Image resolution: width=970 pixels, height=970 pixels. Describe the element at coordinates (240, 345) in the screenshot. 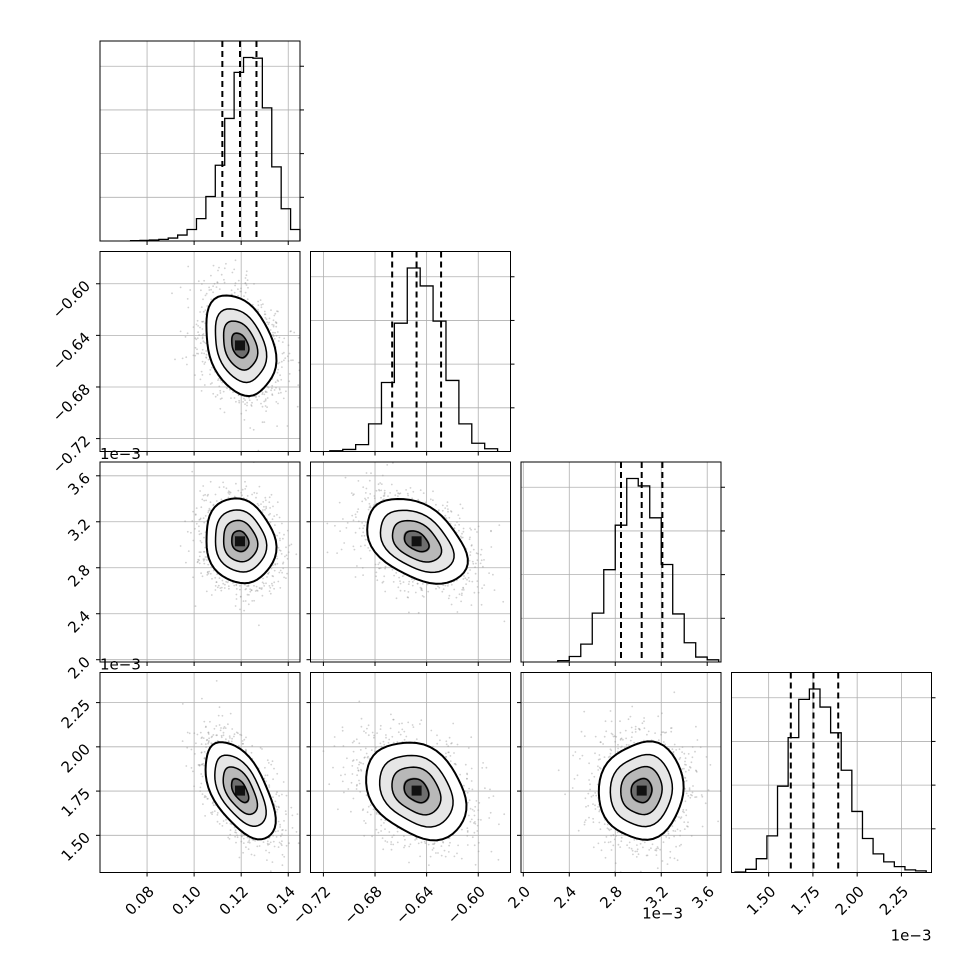

I see `density-contour` at that location.